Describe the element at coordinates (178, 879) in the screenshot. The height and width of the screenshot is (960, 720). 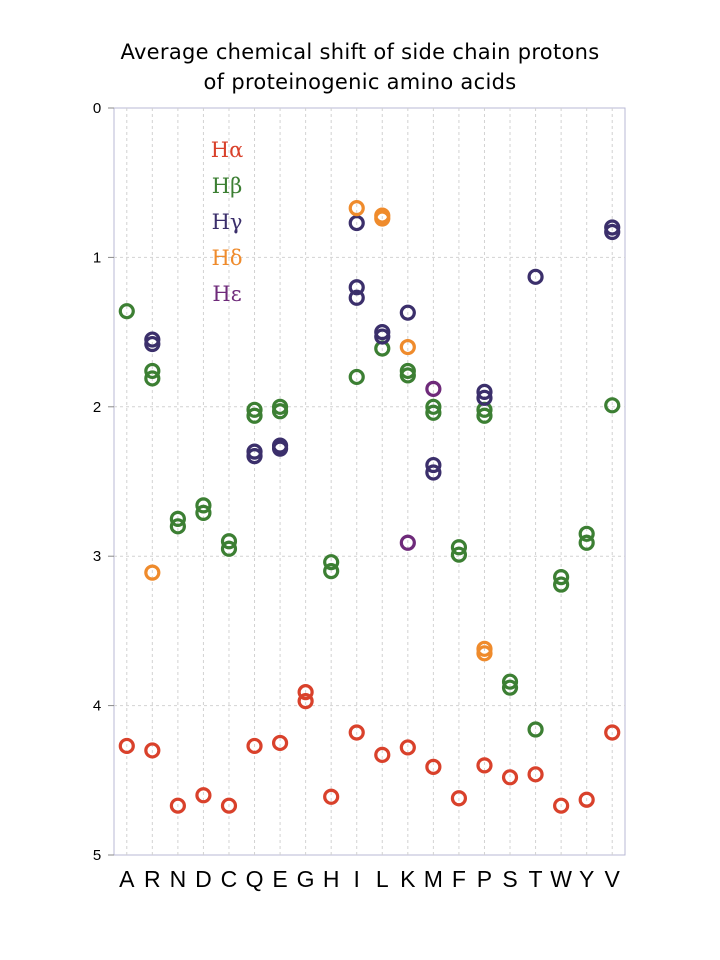
I see `x-tick-label: N` at that location.